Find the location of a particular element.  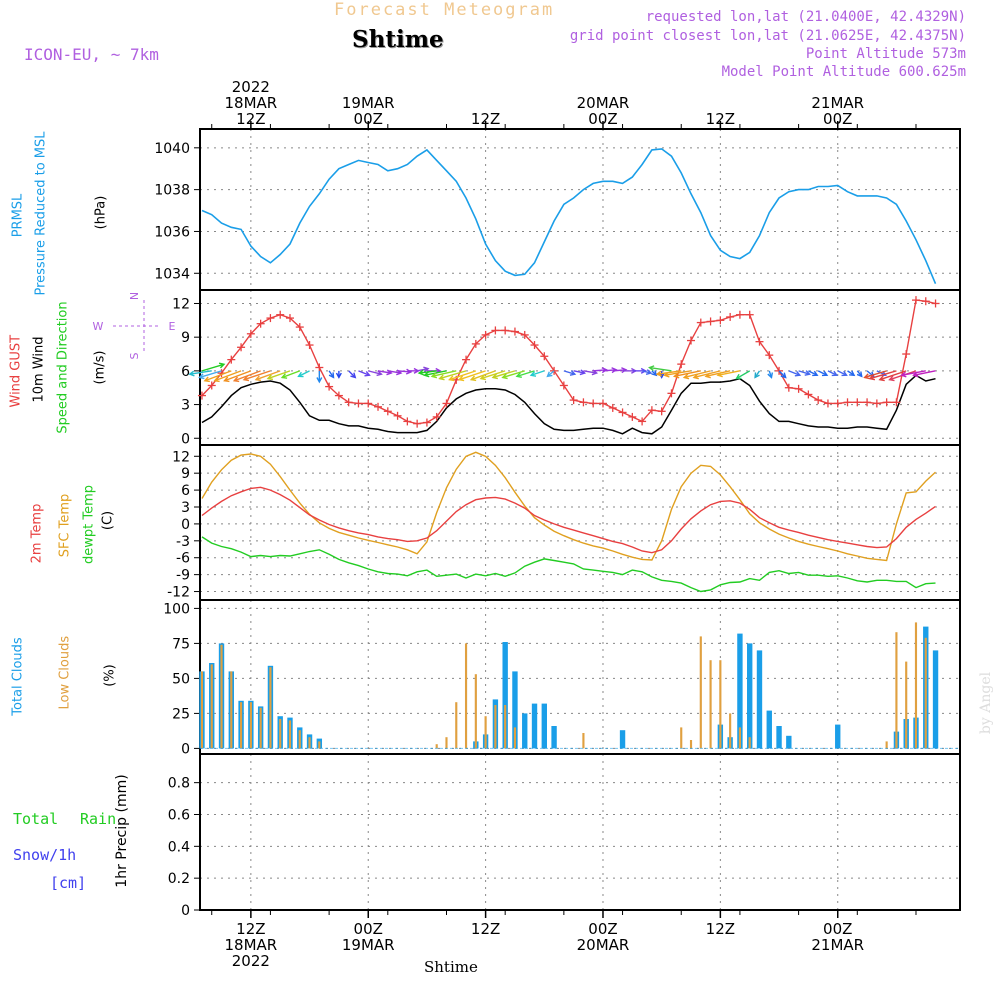

y-tick-label: 0.8 is located at coordinates (179, 784).